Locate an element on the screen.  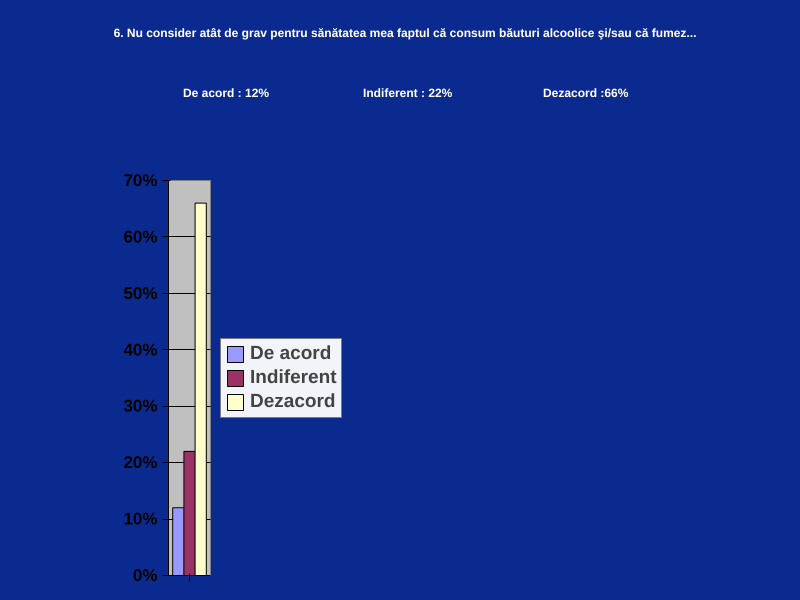
legend-label: De acord is located at coordinates (291, 353).